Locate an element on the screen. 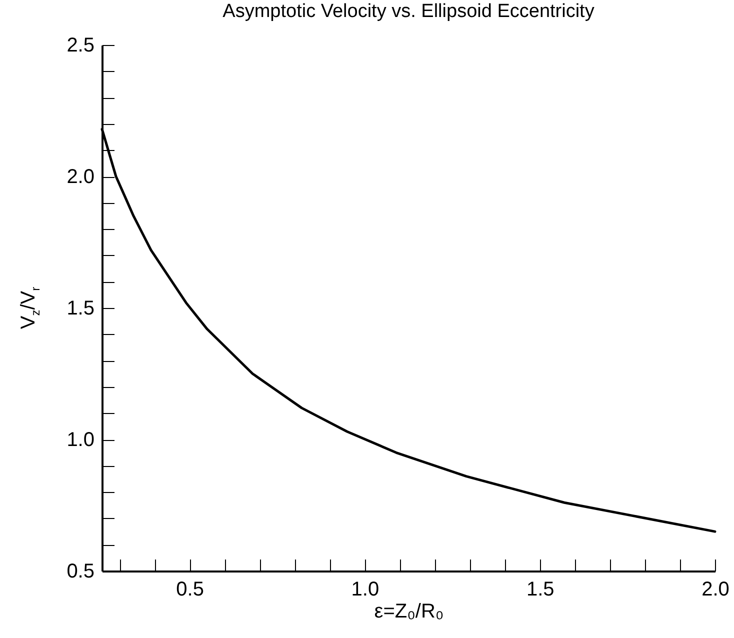  x-tick-label: 2.0 is located at coordinates (716, 589).